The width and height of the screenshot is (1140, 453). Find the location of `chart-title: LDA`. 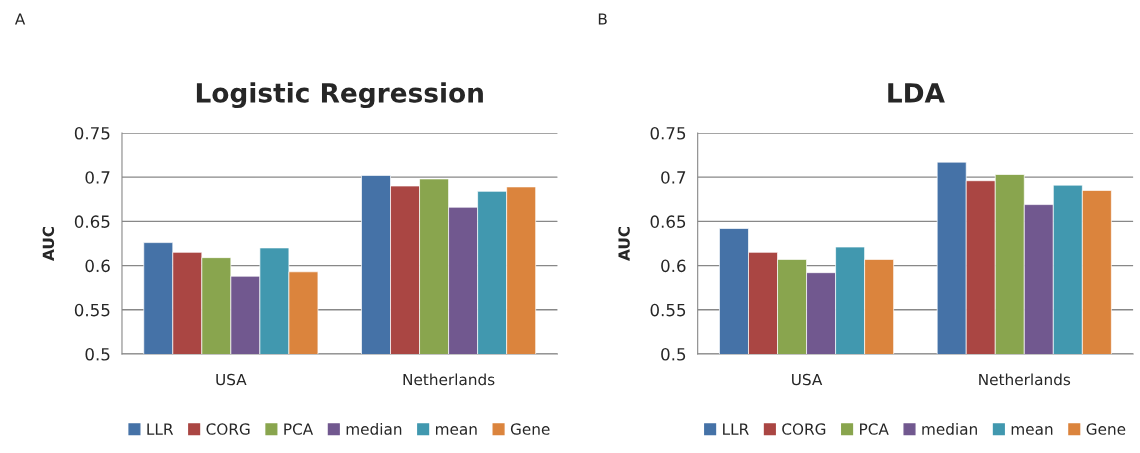

chart-title: LDA is located at coordinates (916, 93).